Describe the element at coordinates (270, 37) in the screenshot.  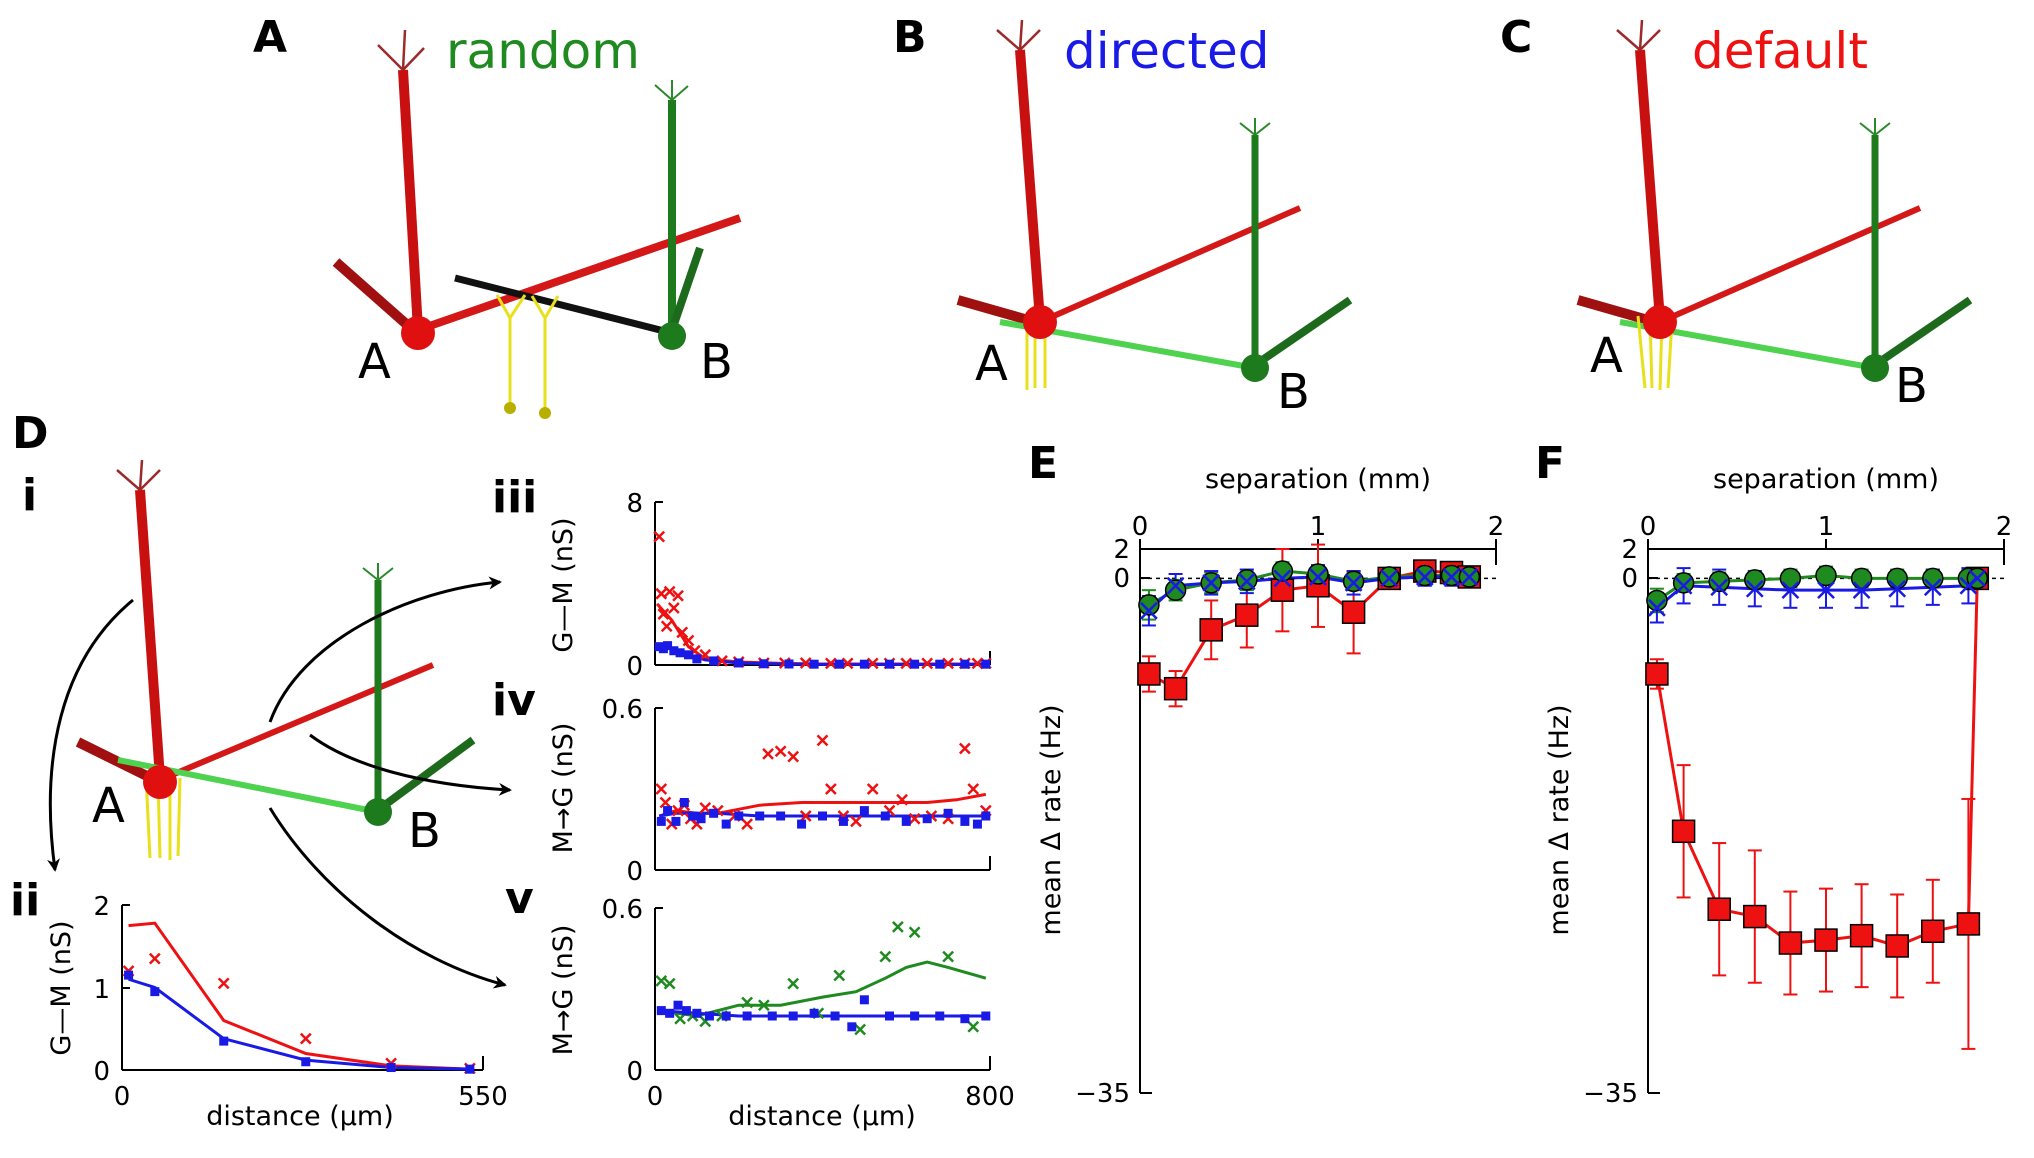
I see `panel-label-a: A` at that location.